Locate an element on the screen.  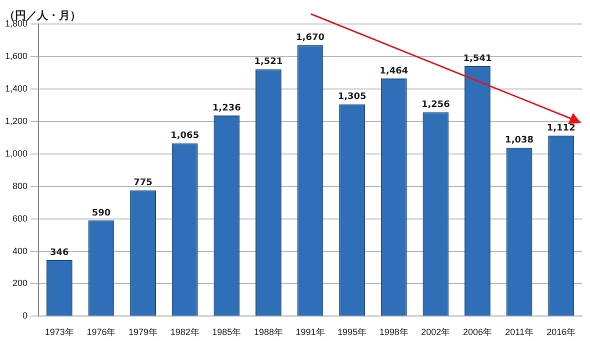
x-tick-label: 1991年 is located at coordinates (310, 332).